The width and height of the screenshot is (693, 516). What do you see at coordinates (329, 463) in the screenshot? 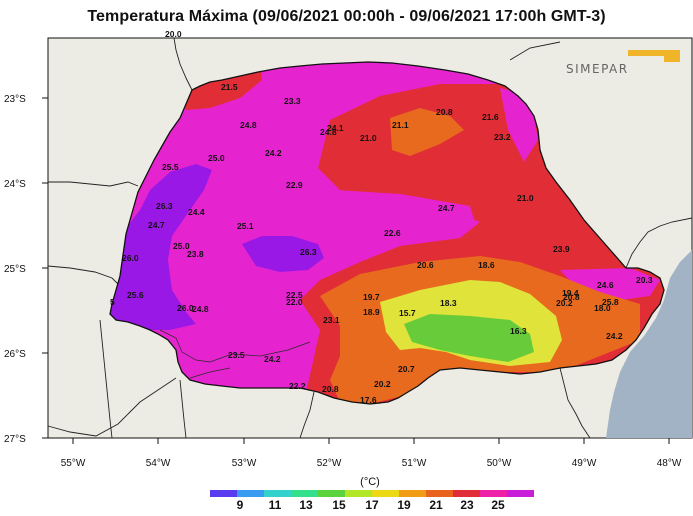
I see `lon-label: 52°W` at bounding box center [329, 463].